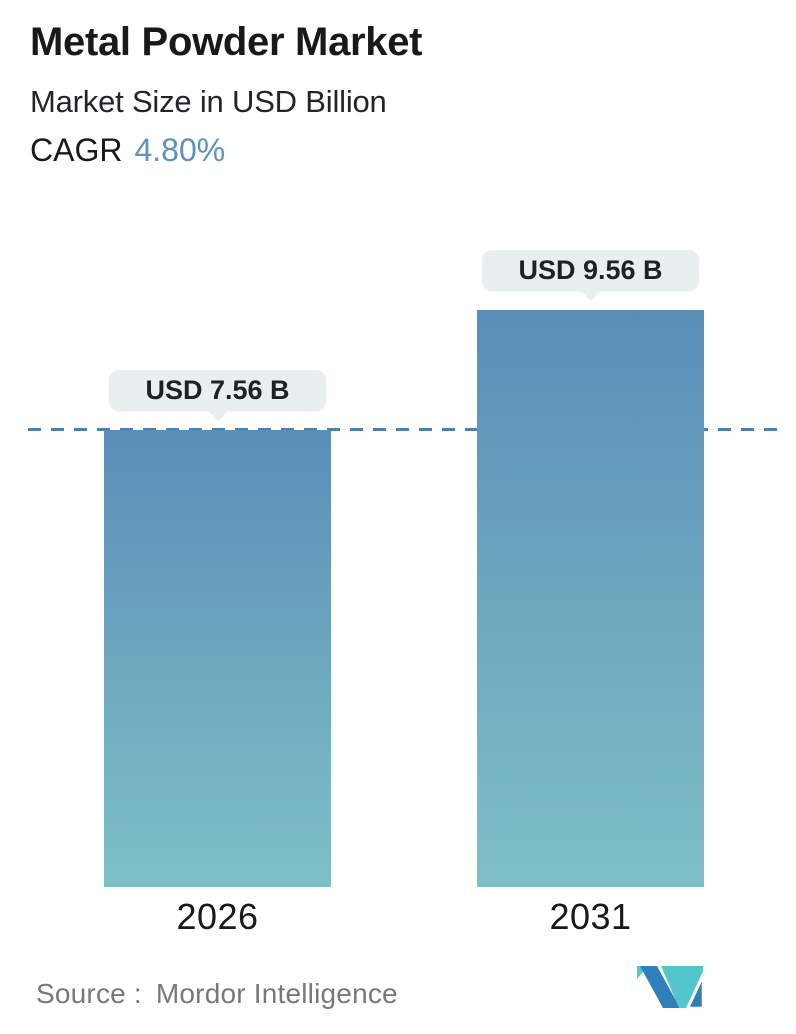 The height and width of the screenshot is (1034, 796). What do you see at coordinates (89, 993) in the screenshot?
I see `source-label: Source :` at bounding box center [89, 993].